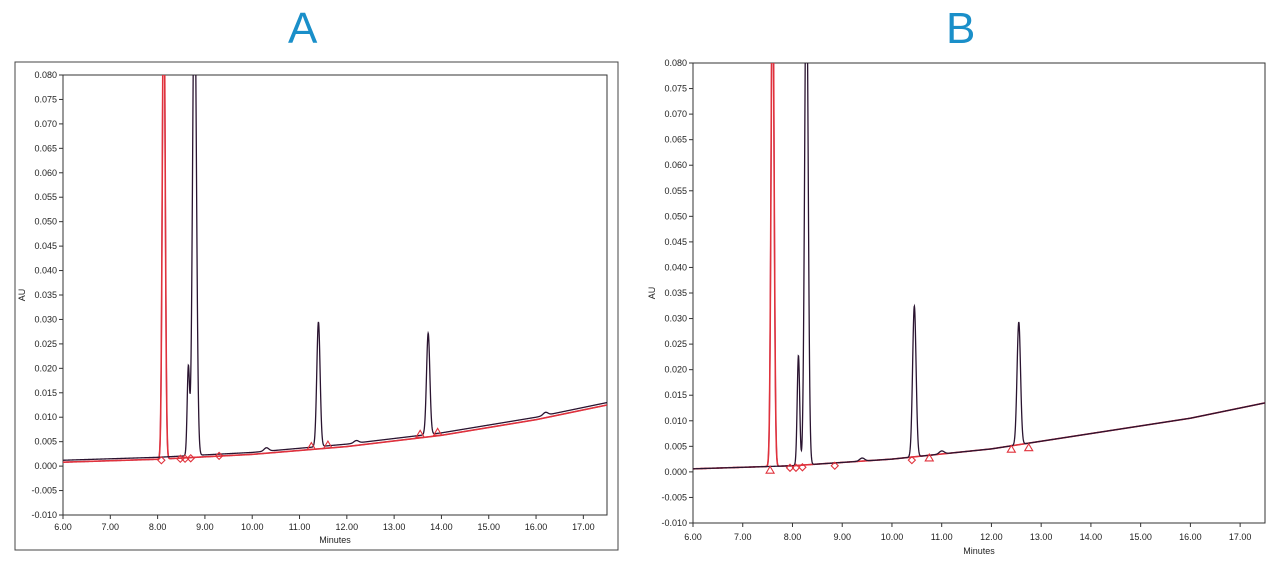  What do you see at coordinates (961, 28) in the screenshot?
I see `panel-b-title: B` at bounding box center [961, 28].